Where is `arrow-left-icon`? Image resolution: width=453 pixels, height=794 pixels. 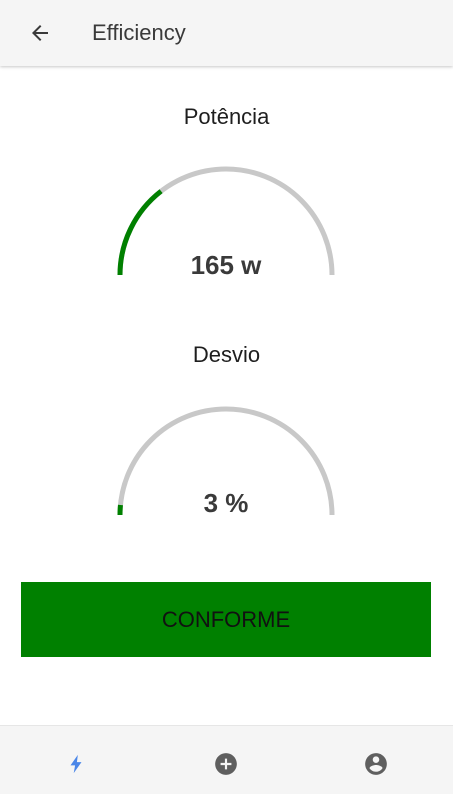 arrow-left-icon is located at coordinates (40, 33).